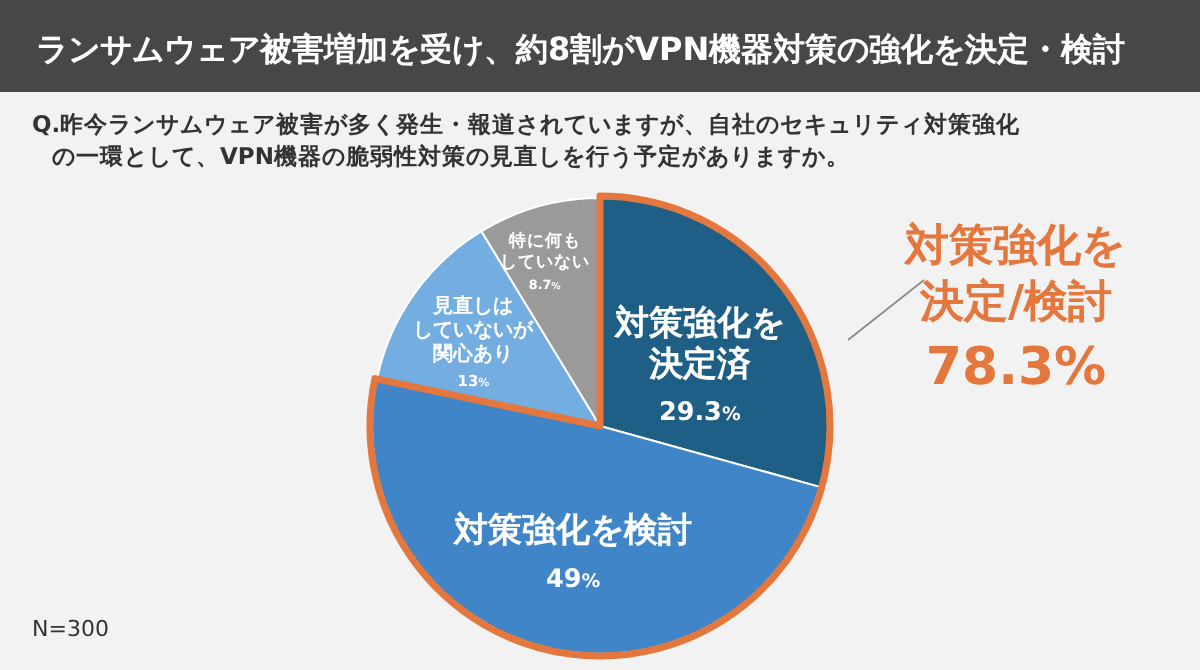 The height and width of the screenshot is (670, 1200). Describe the element at coordinates (1016, 247) in the screenshot. I see `annotation: 対策強化を` at that location.